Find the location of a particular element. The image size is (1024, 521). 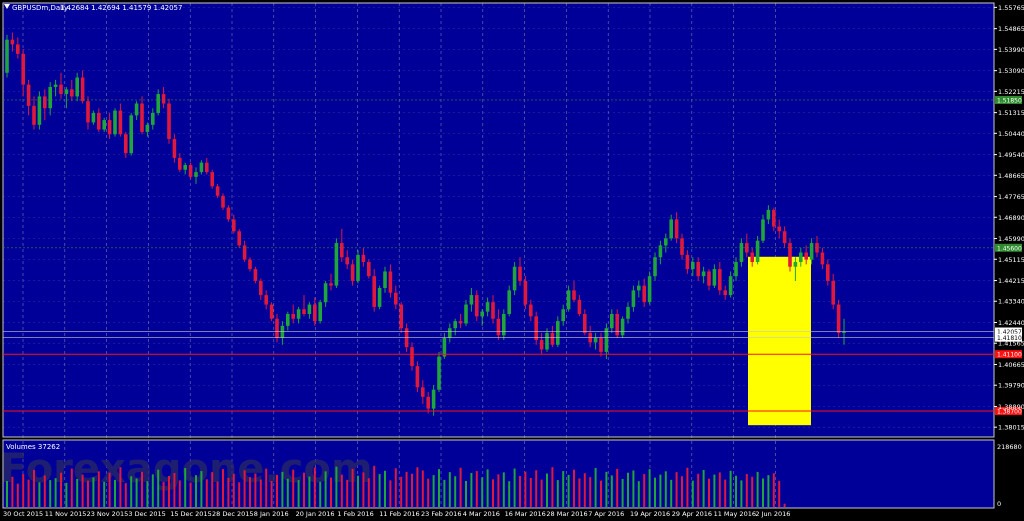

x-tick-label: 11 Feb 2016 is located at coordinates (399, 514).